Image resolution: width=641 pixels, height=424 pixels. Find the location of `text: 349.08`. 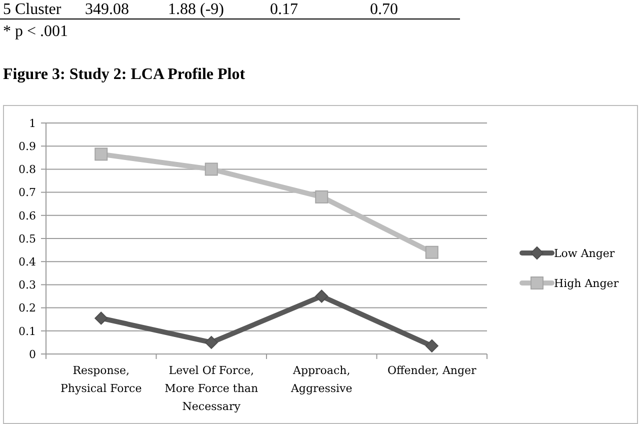

text: 349.08 is located at coordinates (107, 9).